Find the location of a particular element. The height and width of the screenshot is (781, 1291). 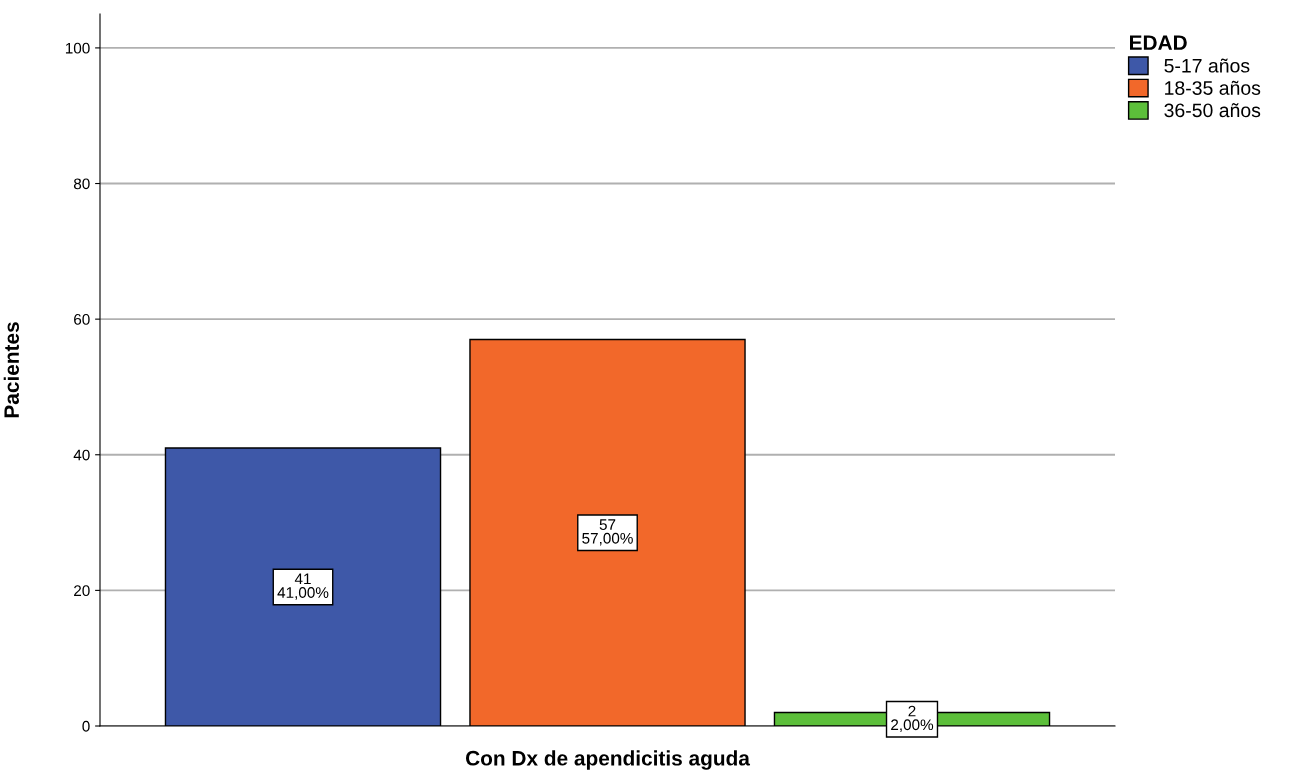

legend-label: 5-17 años is located at coordinates (1207, 65).